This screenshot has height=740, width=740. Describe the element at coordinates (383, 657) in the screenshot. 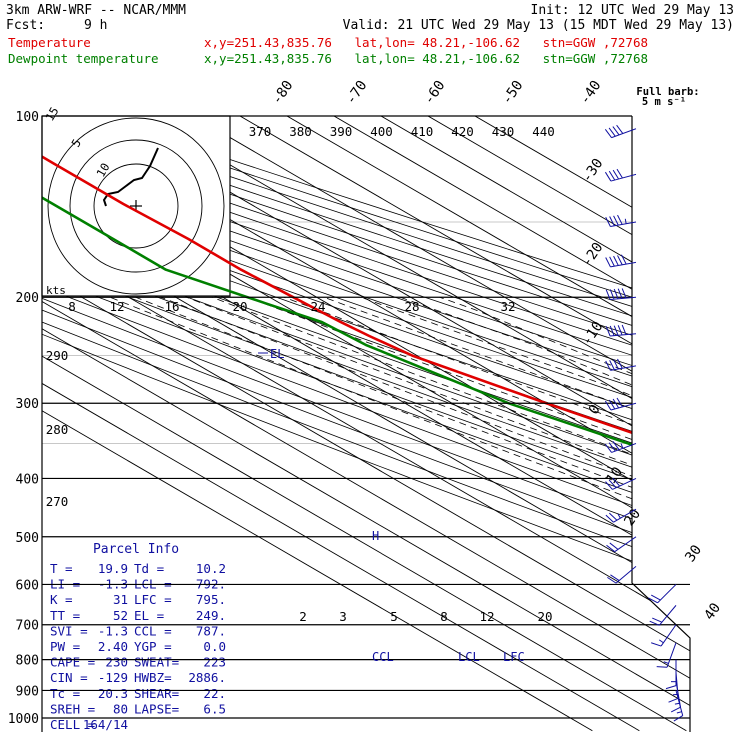

I see `ccl-marker: CCL` at that location.